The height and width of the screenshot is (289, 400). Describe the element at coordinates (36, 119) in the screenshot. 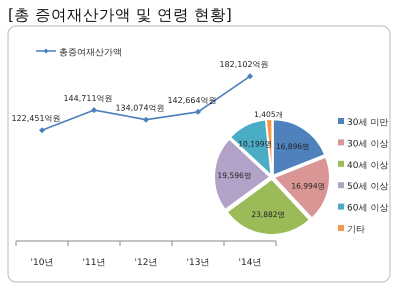

I see `data-label: 122,451억원` at that location.